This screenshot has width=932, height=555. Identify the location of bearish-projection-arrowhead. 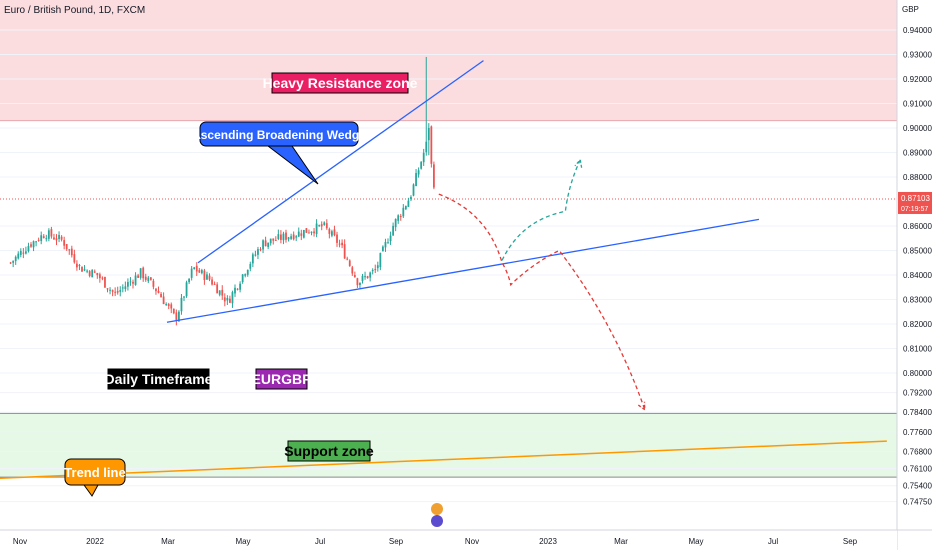
(641, 406).